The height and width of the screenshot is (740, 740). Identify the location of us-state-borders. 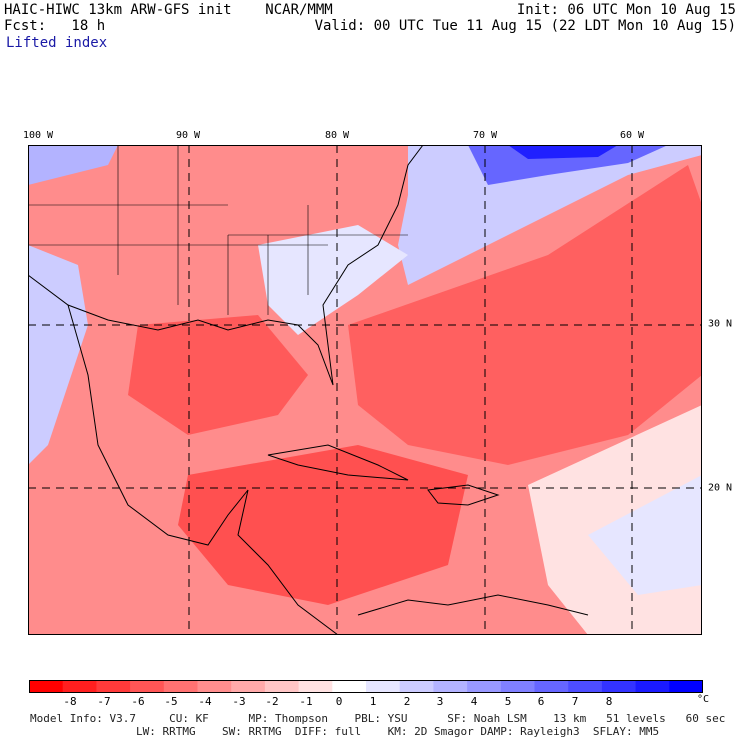
(218, 230).